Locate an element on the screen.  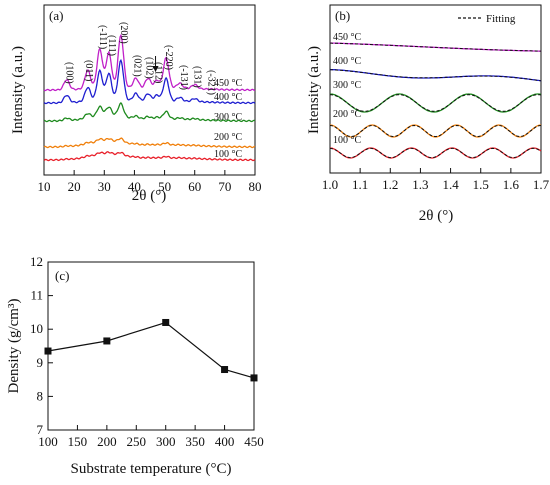
panel-c-y-tick-label-3: 10 is located at coordinates (36, 328).